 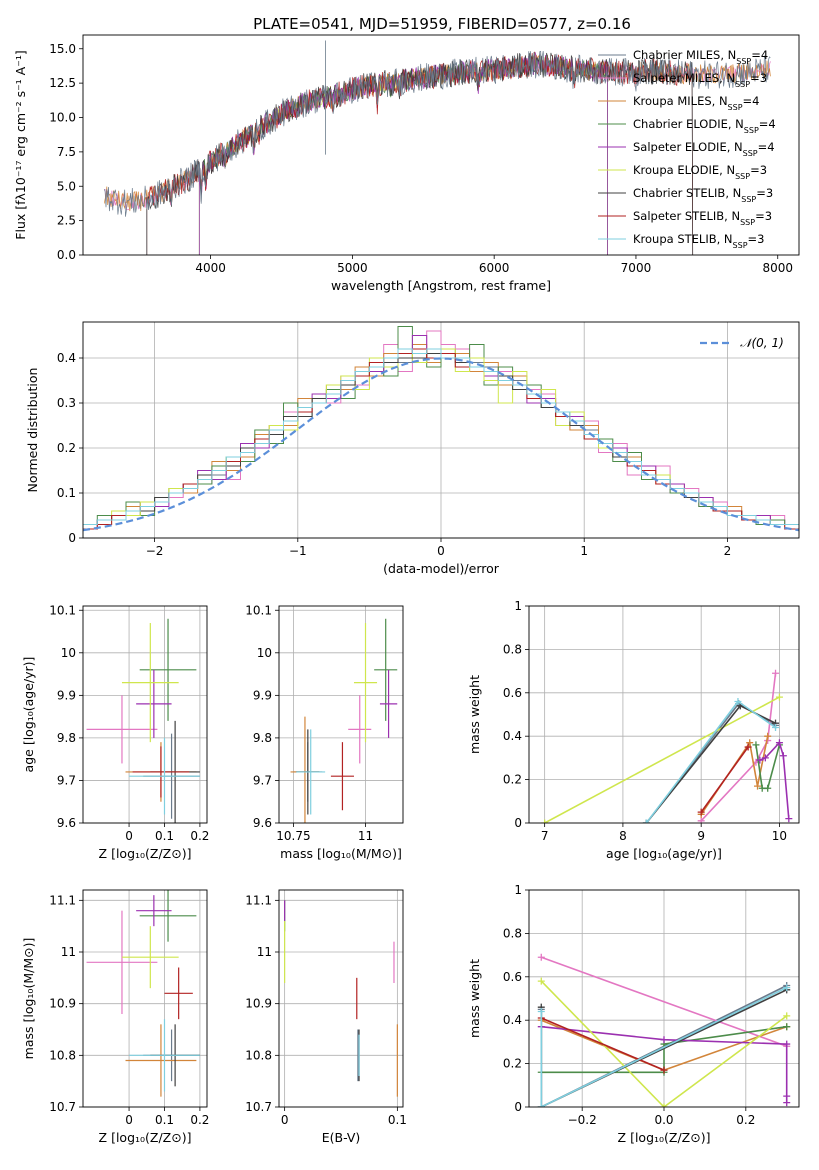 I want to click on x-tick-label: −1, so click(x=298, y=551).